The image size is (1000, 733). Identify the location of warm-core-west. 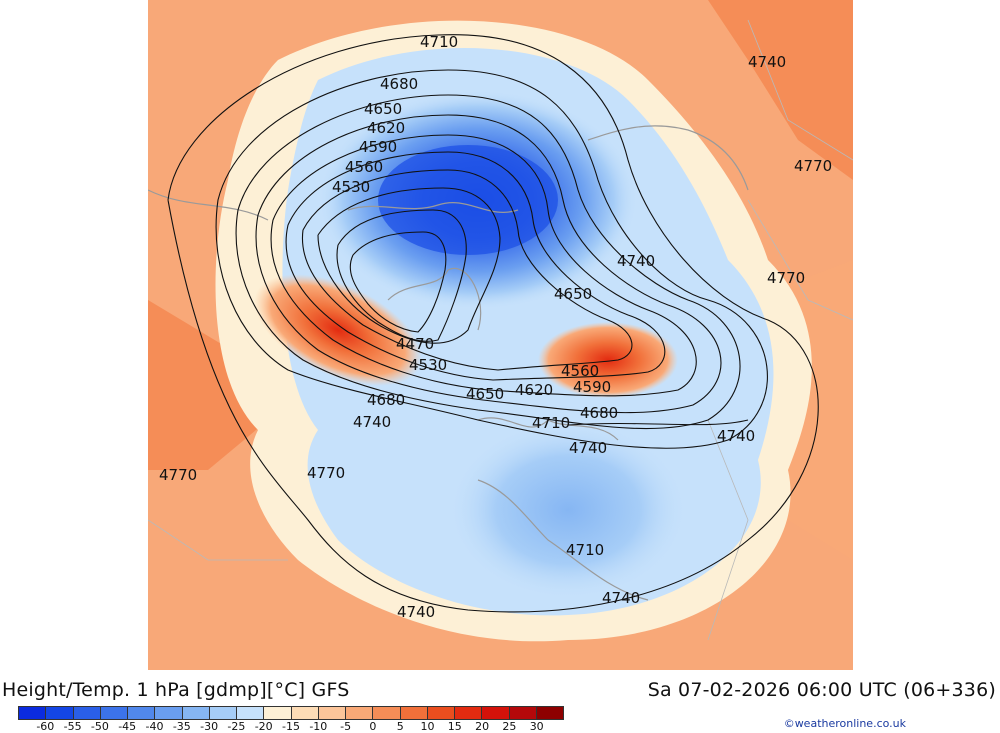
(338, 330).